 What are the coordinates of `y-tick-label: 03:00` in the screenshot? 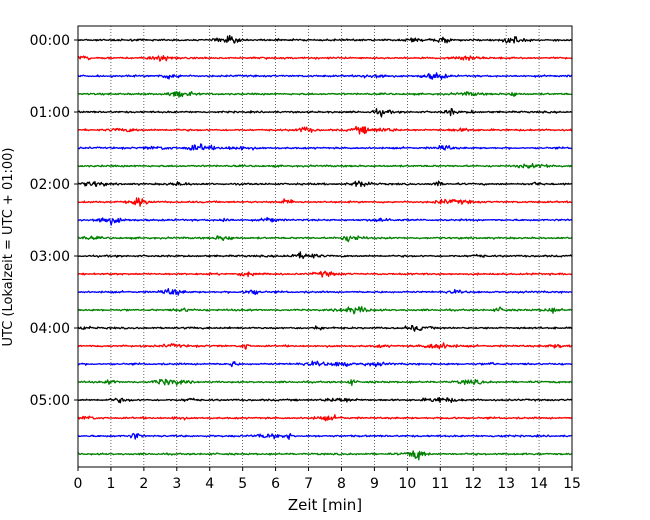 It's located at (50, 257).